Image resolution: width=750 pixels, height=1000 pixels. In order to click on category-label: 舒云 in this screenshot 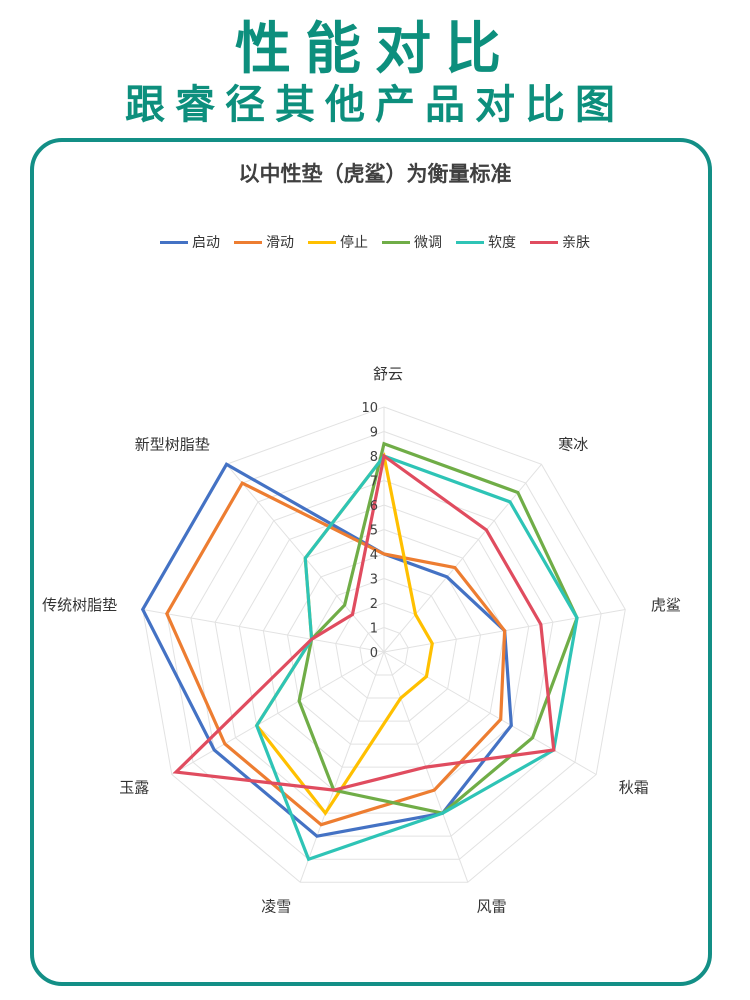, I will do `click(388, 374)`.